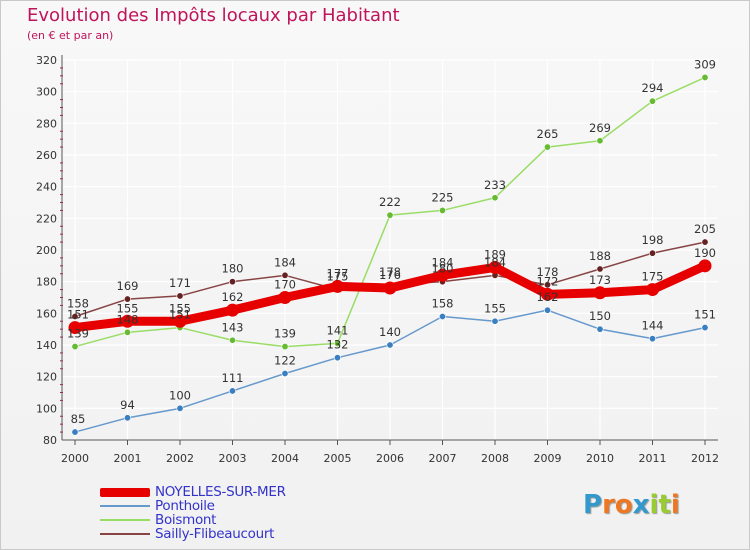 The image size is (750, 550). I want to click on y-tick-label: 100, so click(46, 408).